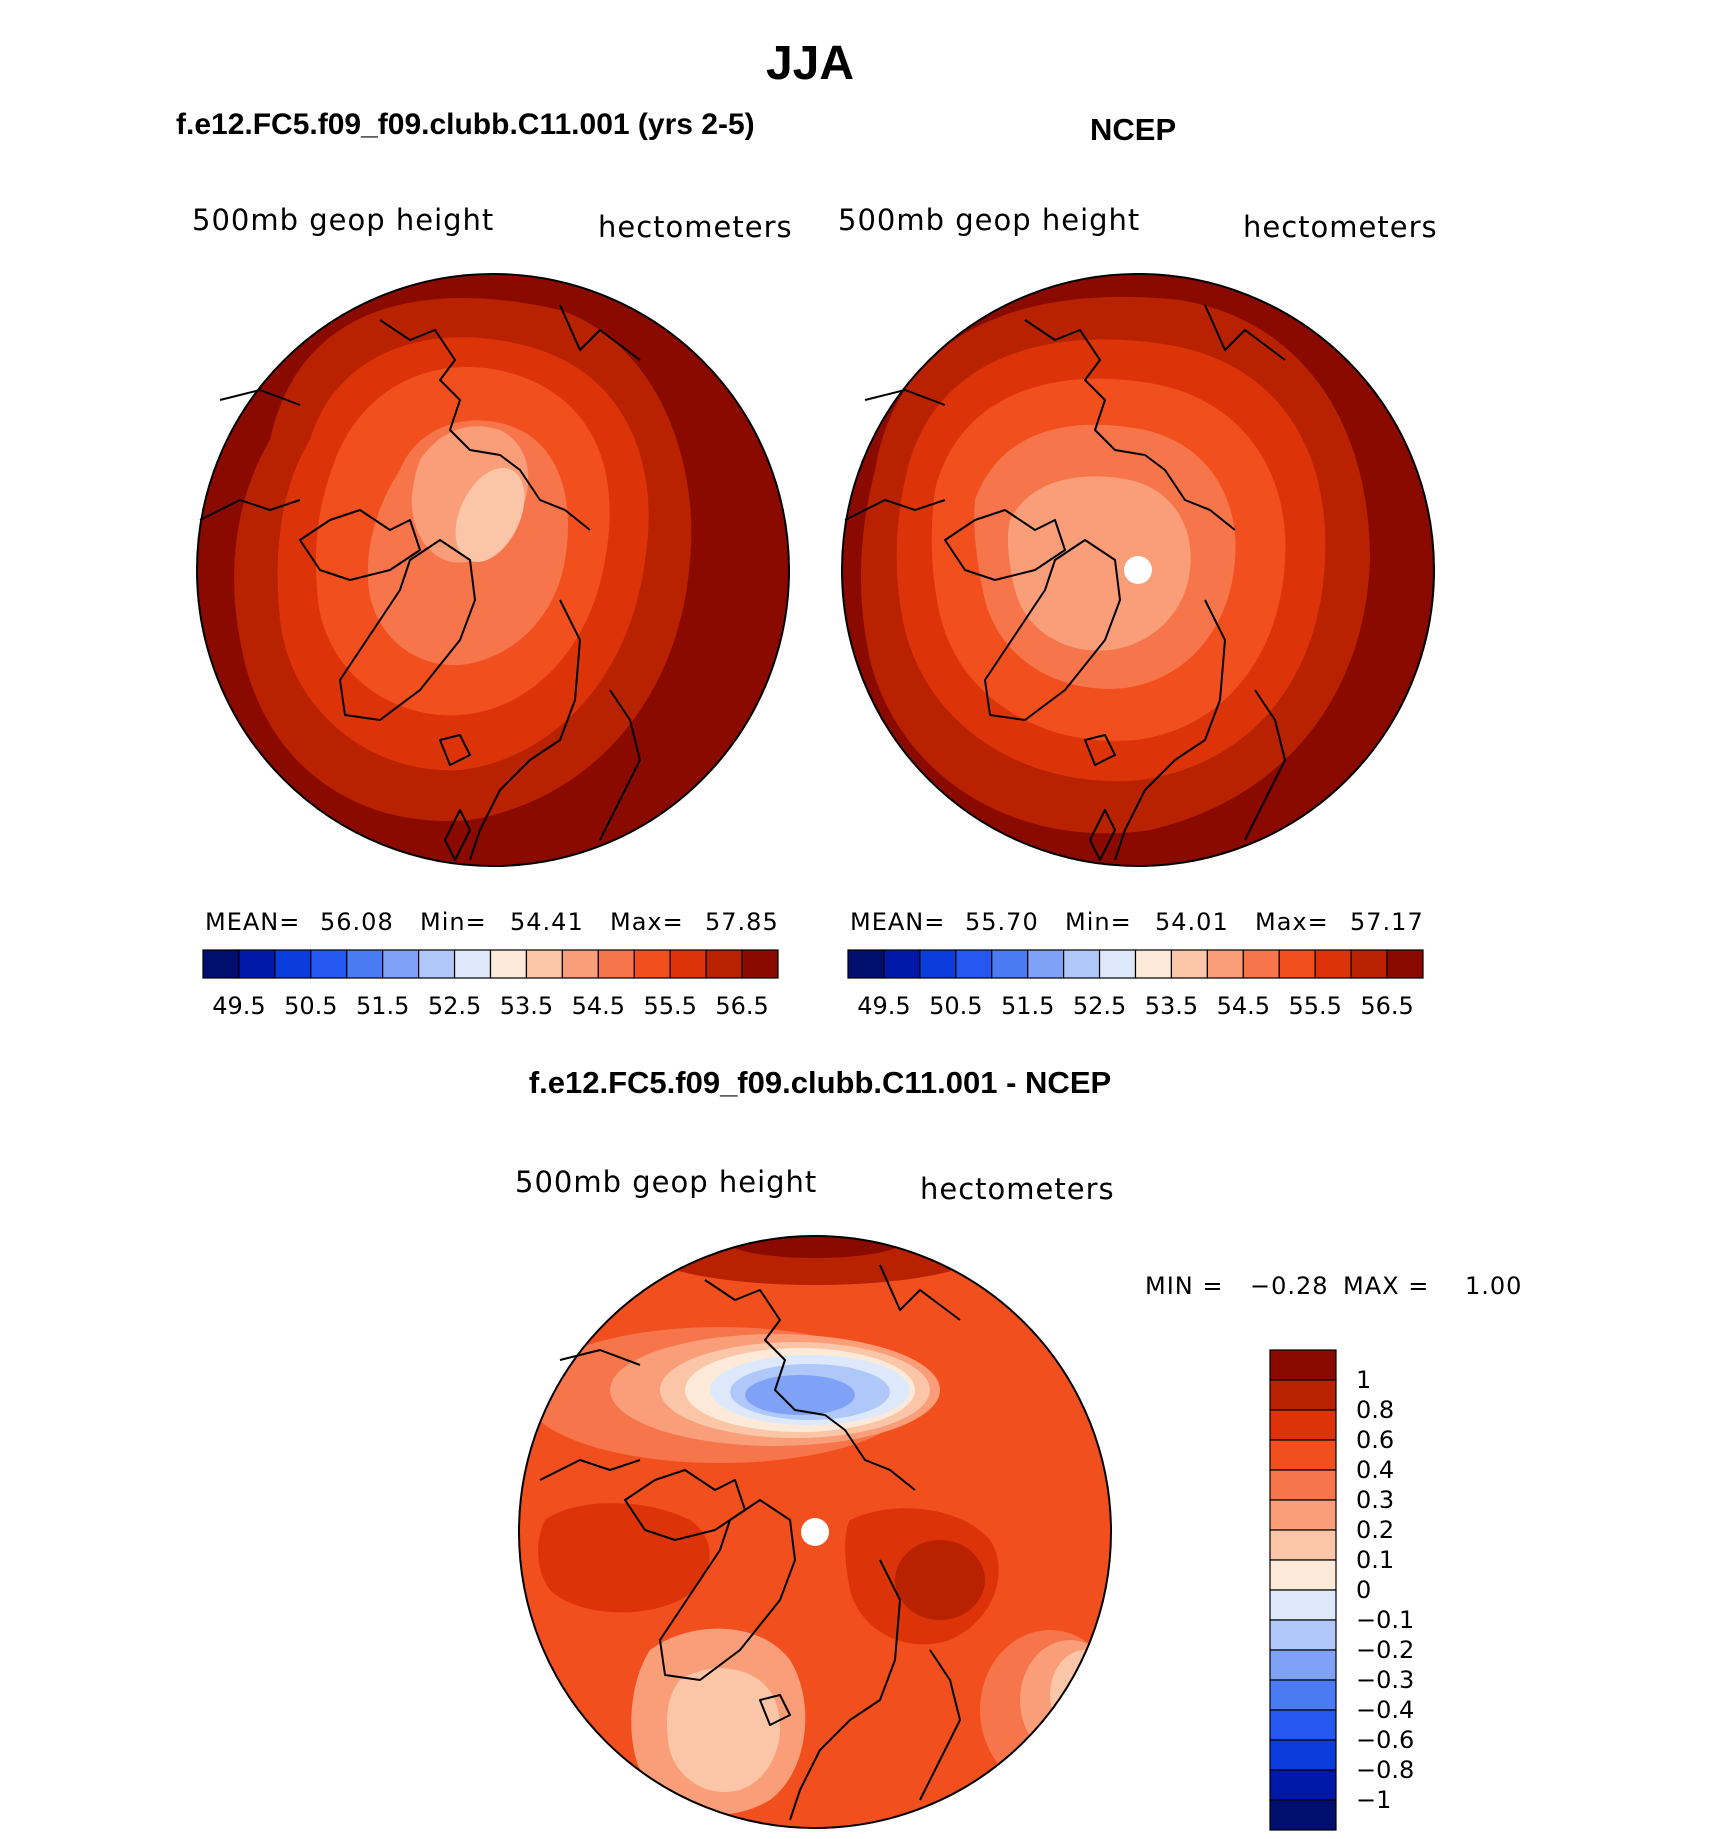 This screenshot has height=1839, width=1710. What do you see at coordinates (1494, 1286) in the screenshot?
I see `diff-max-value: 1.00` at bounding box center [1494, 1286].